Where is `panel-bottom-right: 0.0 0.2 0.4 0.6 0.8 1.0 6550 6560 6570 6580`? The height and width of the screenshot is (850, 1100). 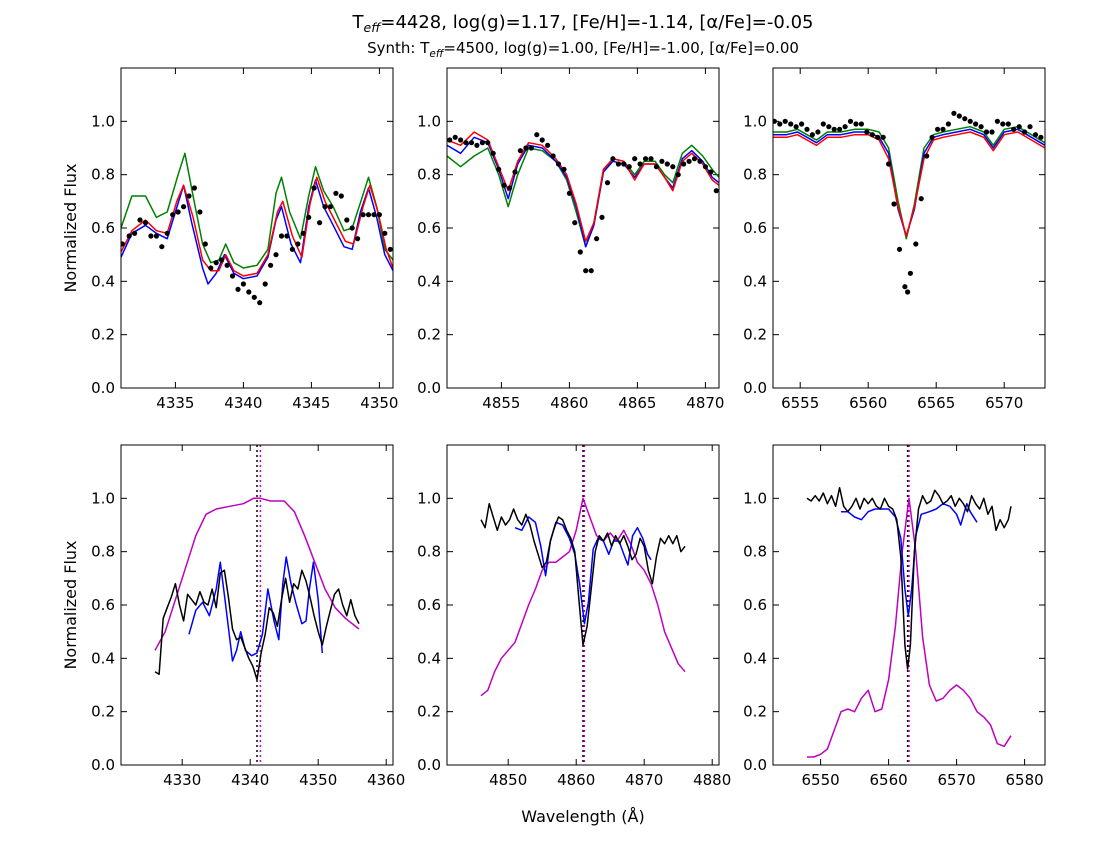
panel-bottom-right: 0.0 0.2 0.4 0.6 0.8 1.0 6550 6560 6570 6580 is located at coordinates (894, 616).